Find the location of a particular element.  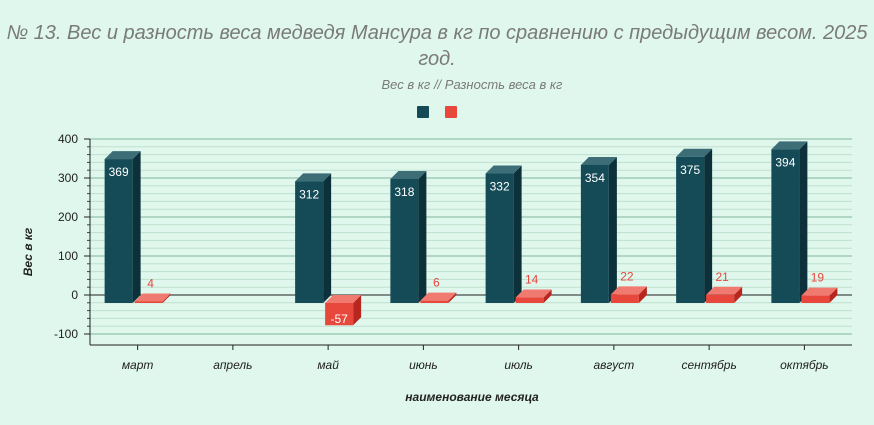

y-tick-label: -100 is located at coordinates (66, 334).